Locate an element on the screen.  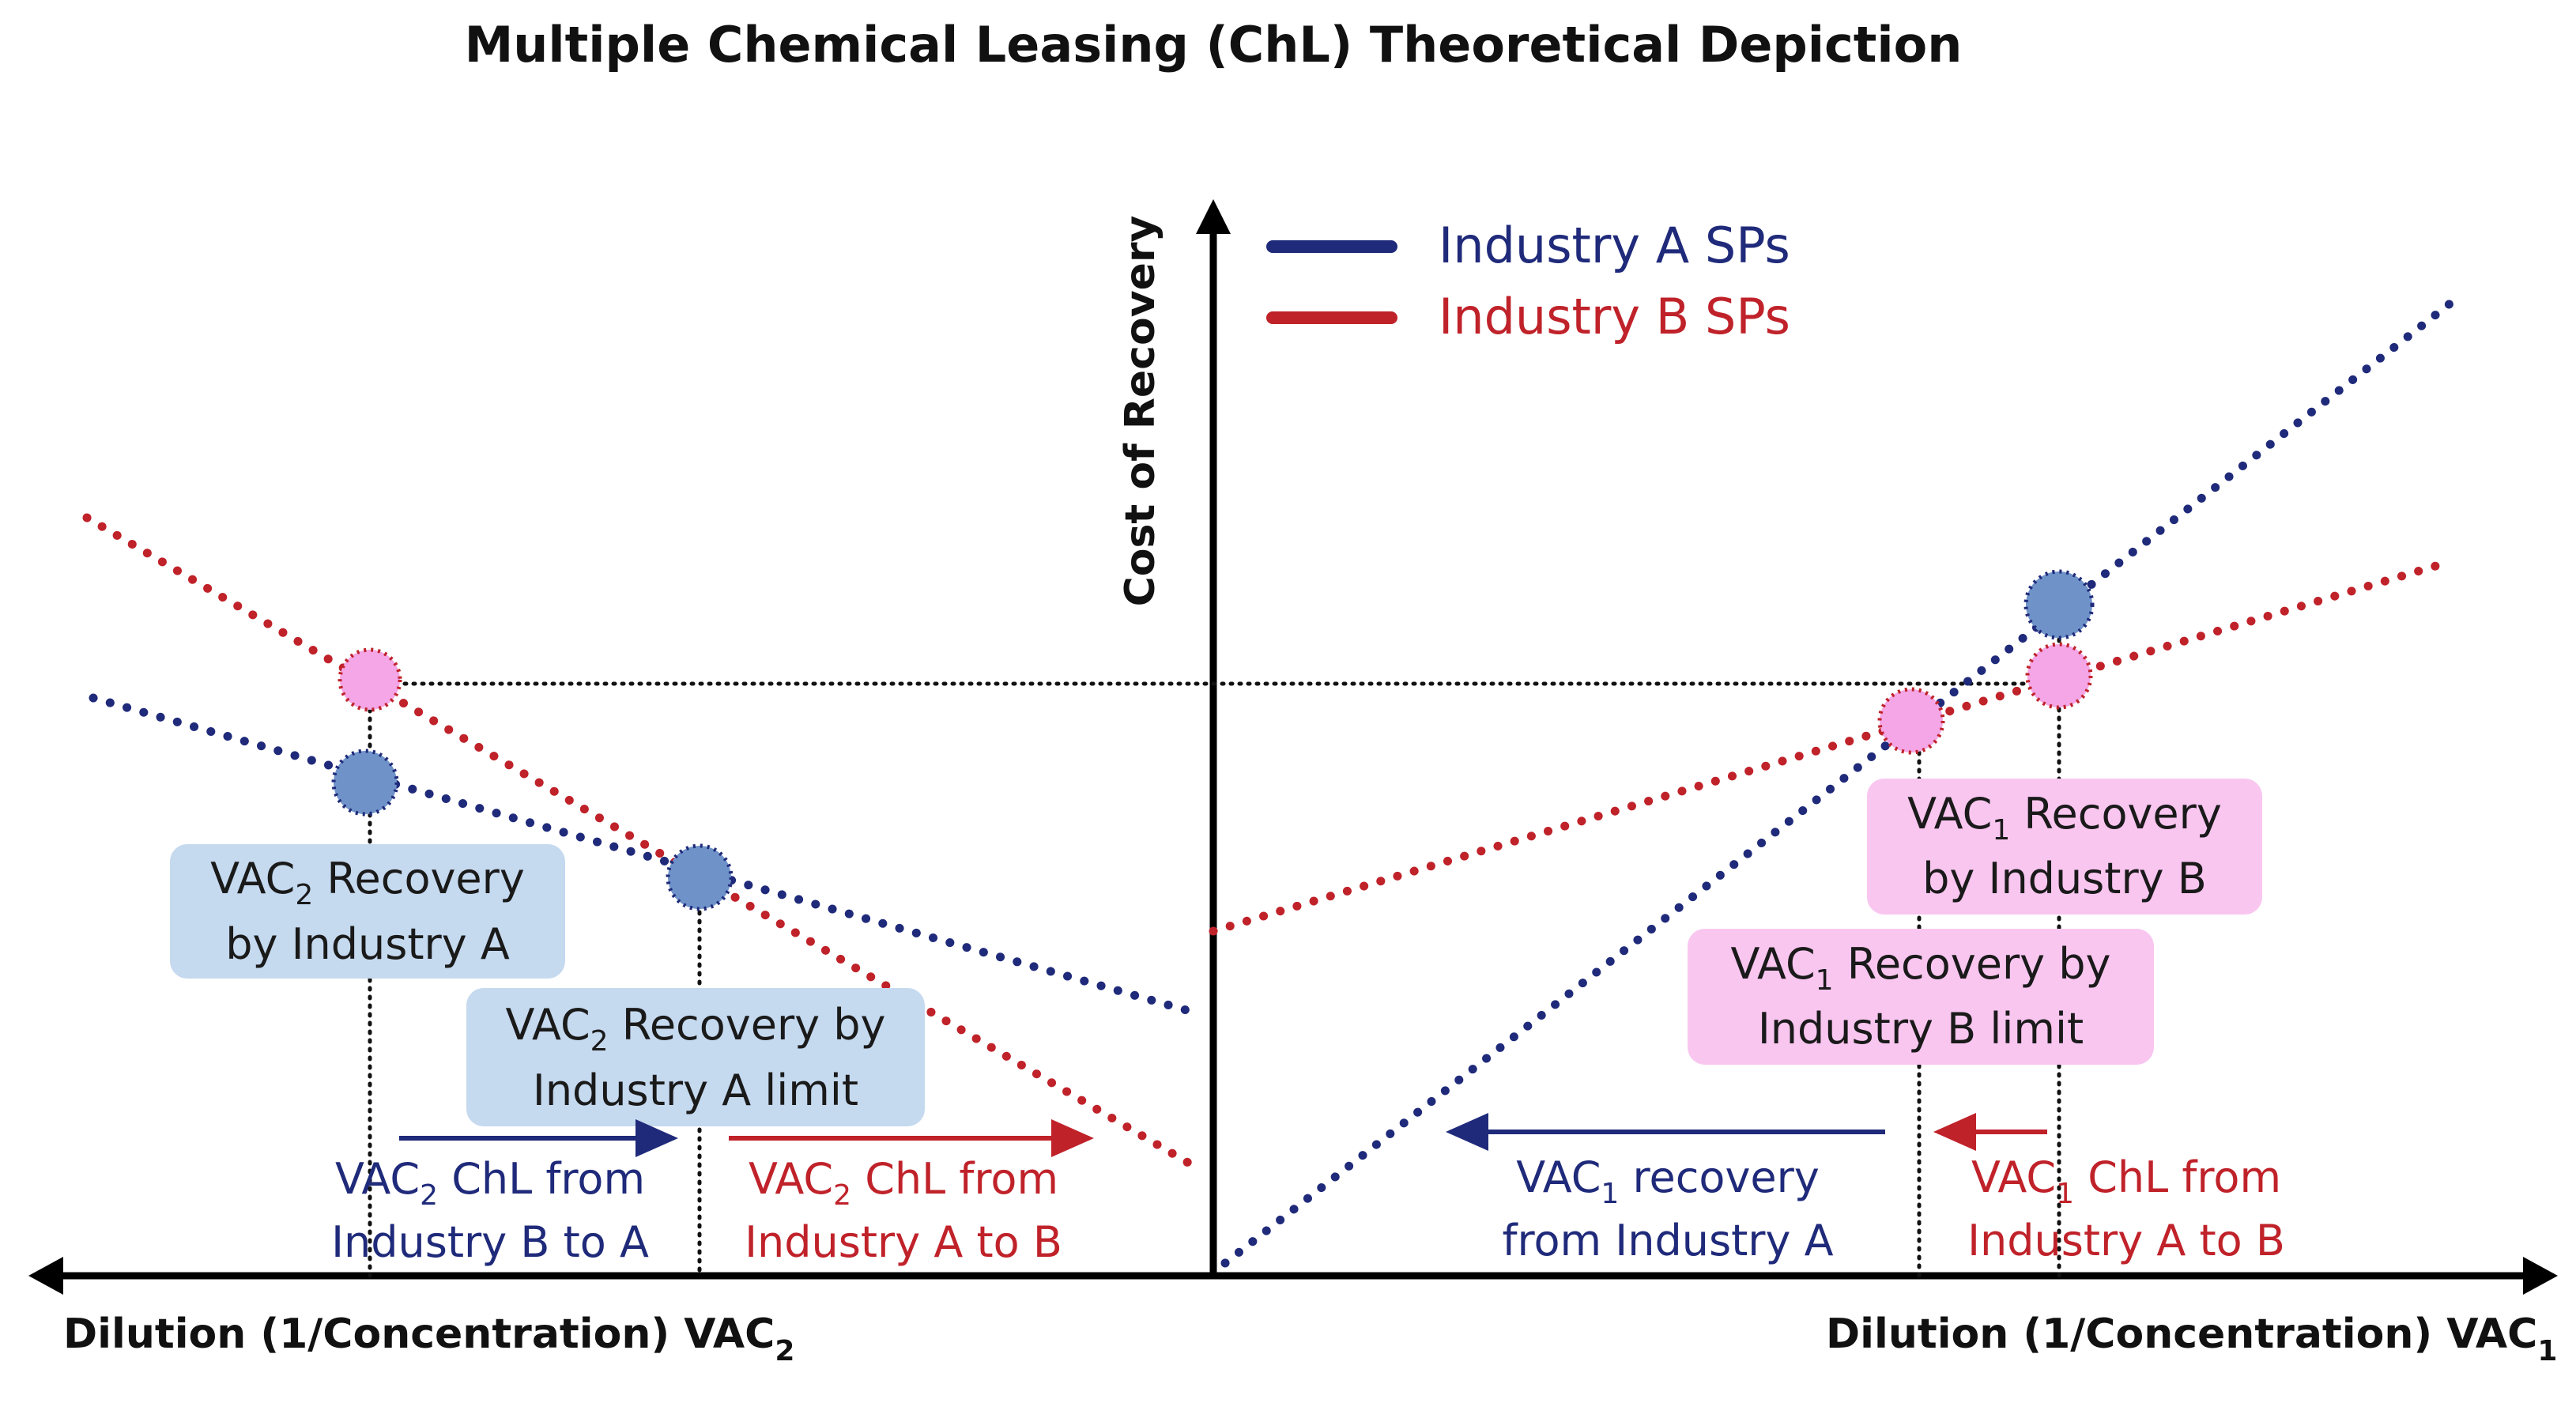
box-vac2-recovery-a-line1: VAC2 Recovery is located at coordinates (367, 883).